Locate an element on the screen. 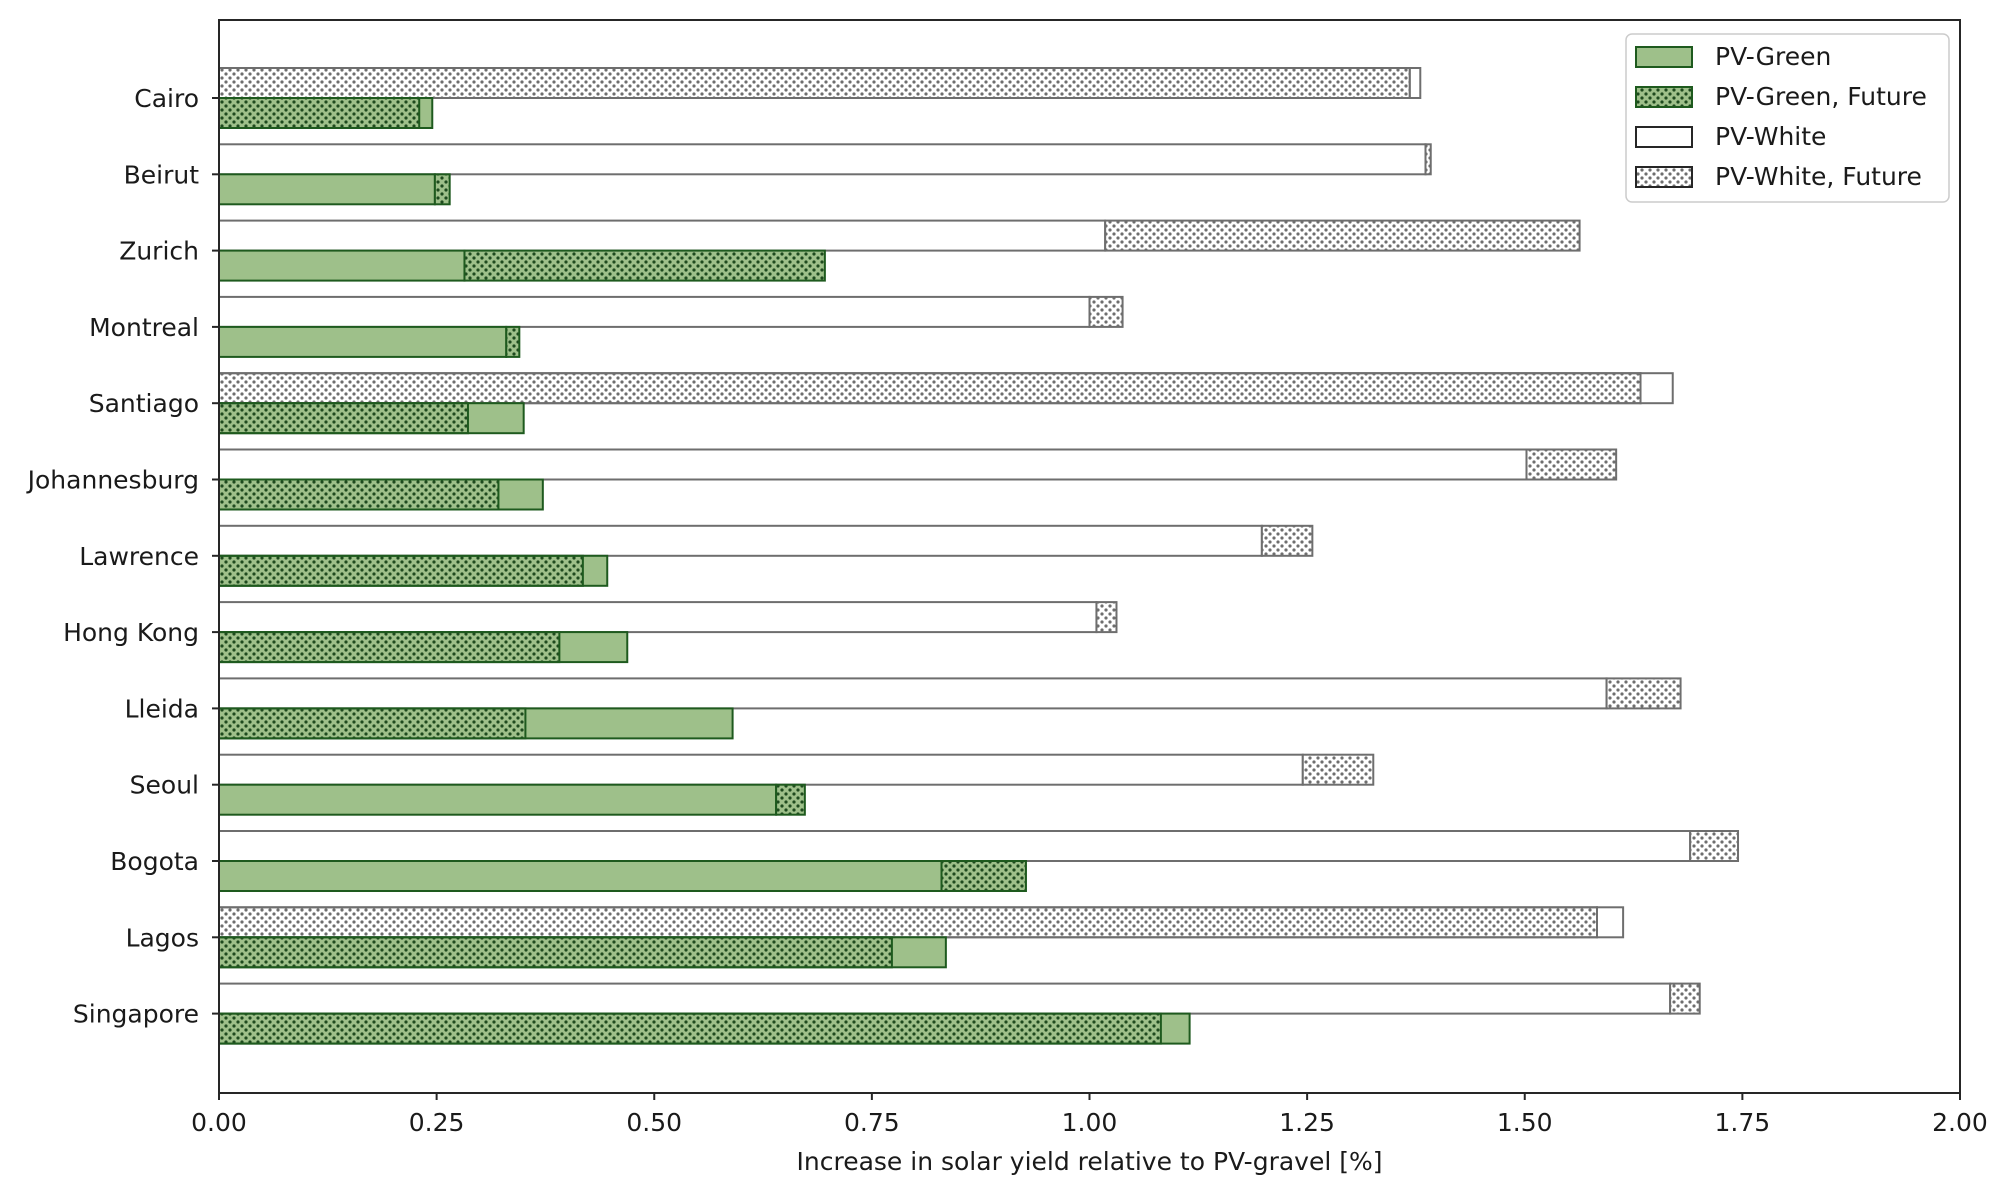 Image resolution: width=1999 pixels, height=1197 pixels. y-tick-label-beirut: Beirut is located at coordinates (162, 174).